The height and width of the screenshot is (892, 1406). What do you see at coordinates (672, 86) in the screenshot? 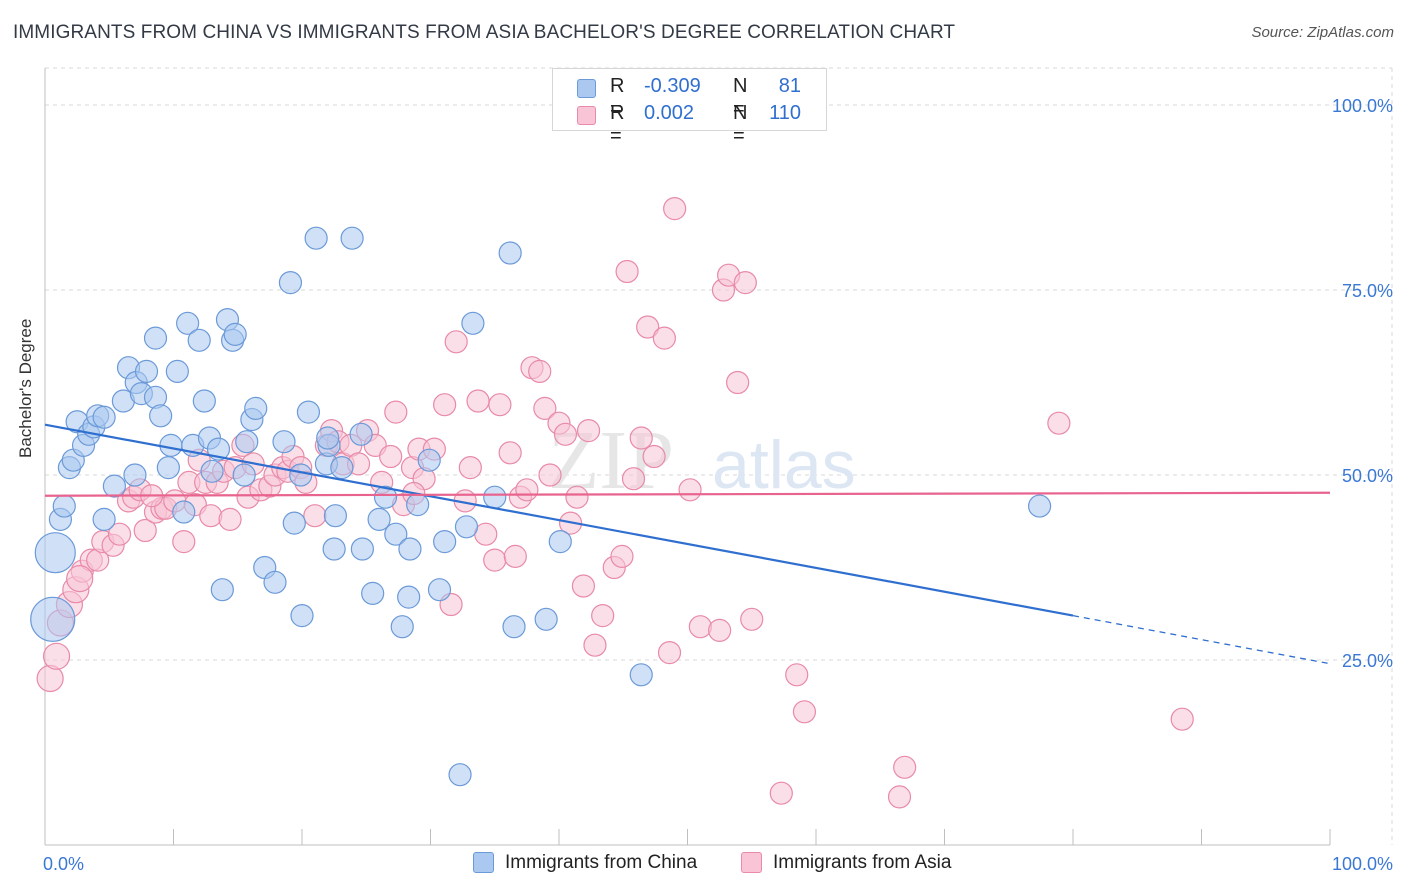
I see `stats-r-value: -0.309` at bounding box center [672, 86].